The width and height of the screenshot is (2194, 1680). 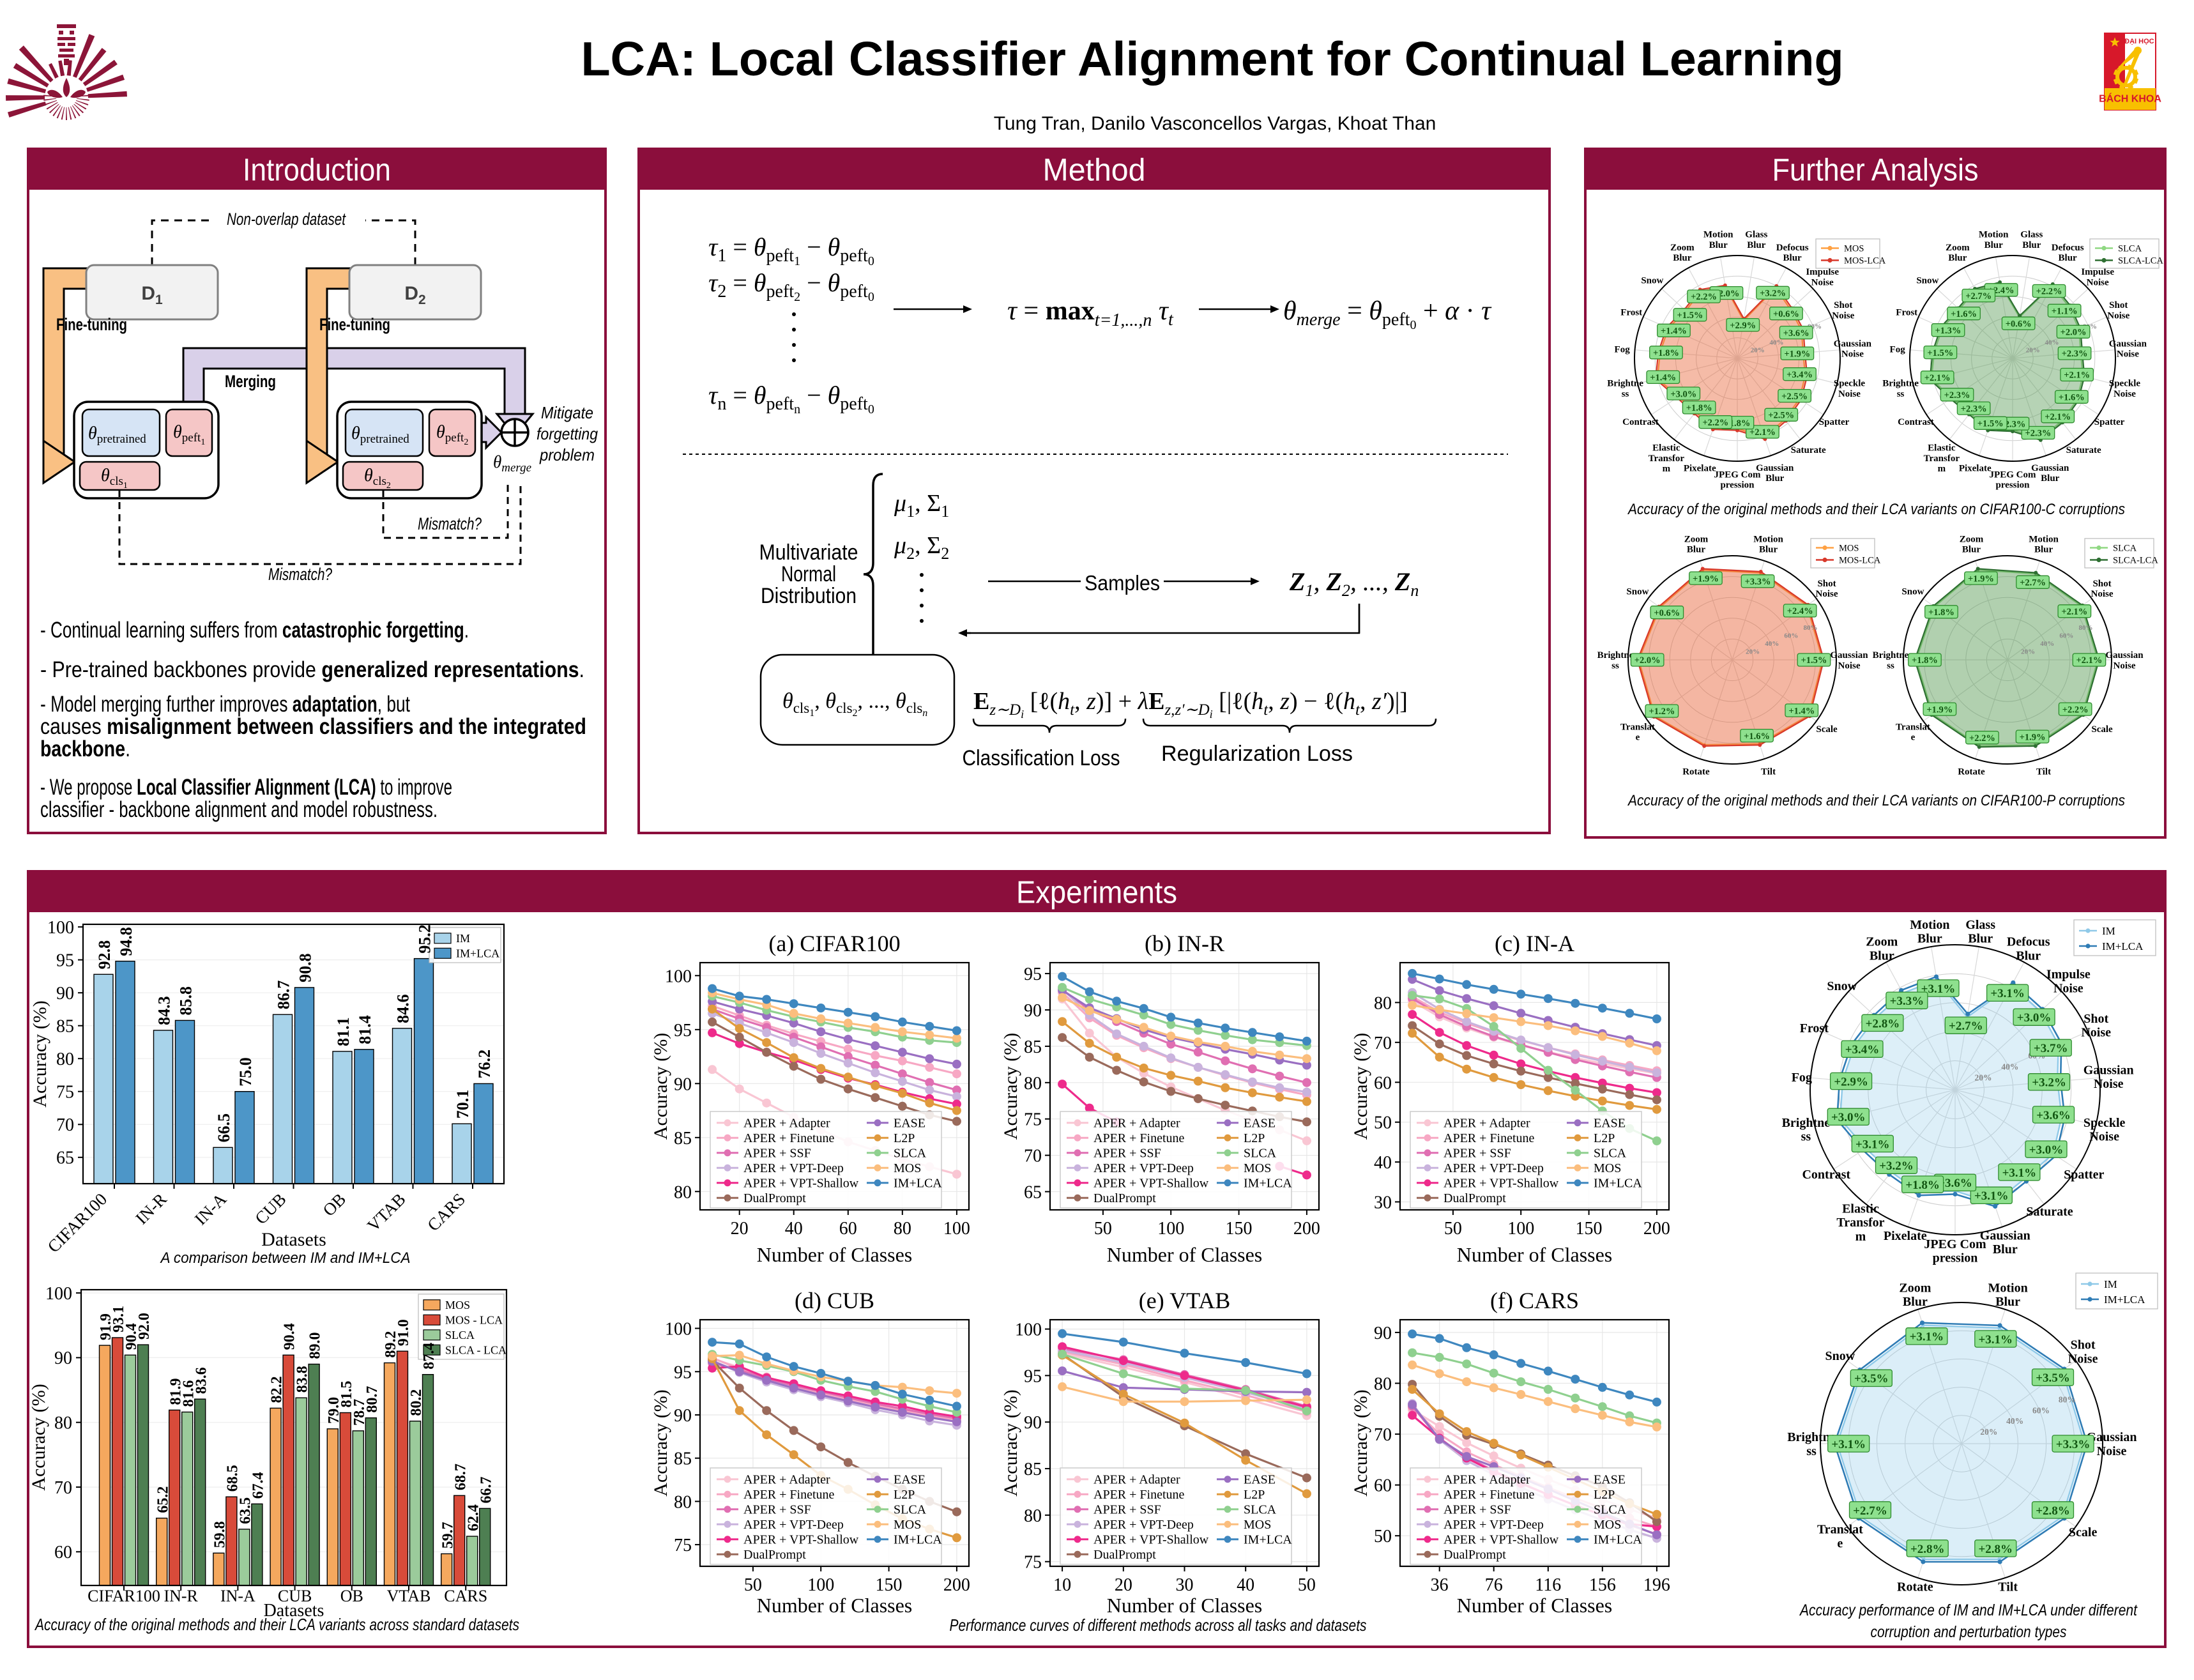 I want to click on svg-text: 75.0, so click(x=246, y=1072).